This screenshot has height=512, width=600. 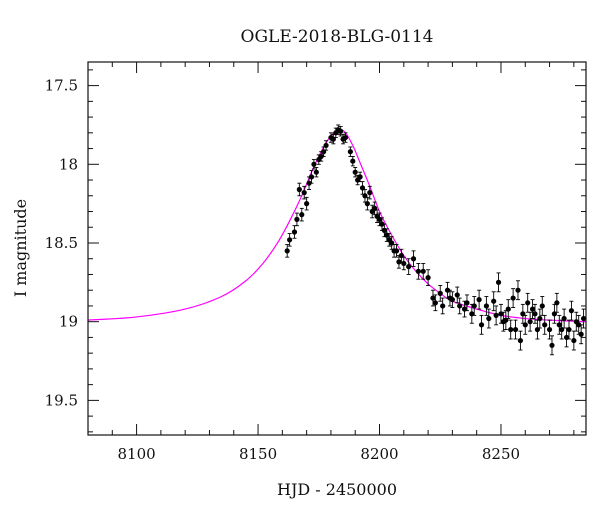 I want to click on x-tick-label: 8100, so click(x=136, y=454).